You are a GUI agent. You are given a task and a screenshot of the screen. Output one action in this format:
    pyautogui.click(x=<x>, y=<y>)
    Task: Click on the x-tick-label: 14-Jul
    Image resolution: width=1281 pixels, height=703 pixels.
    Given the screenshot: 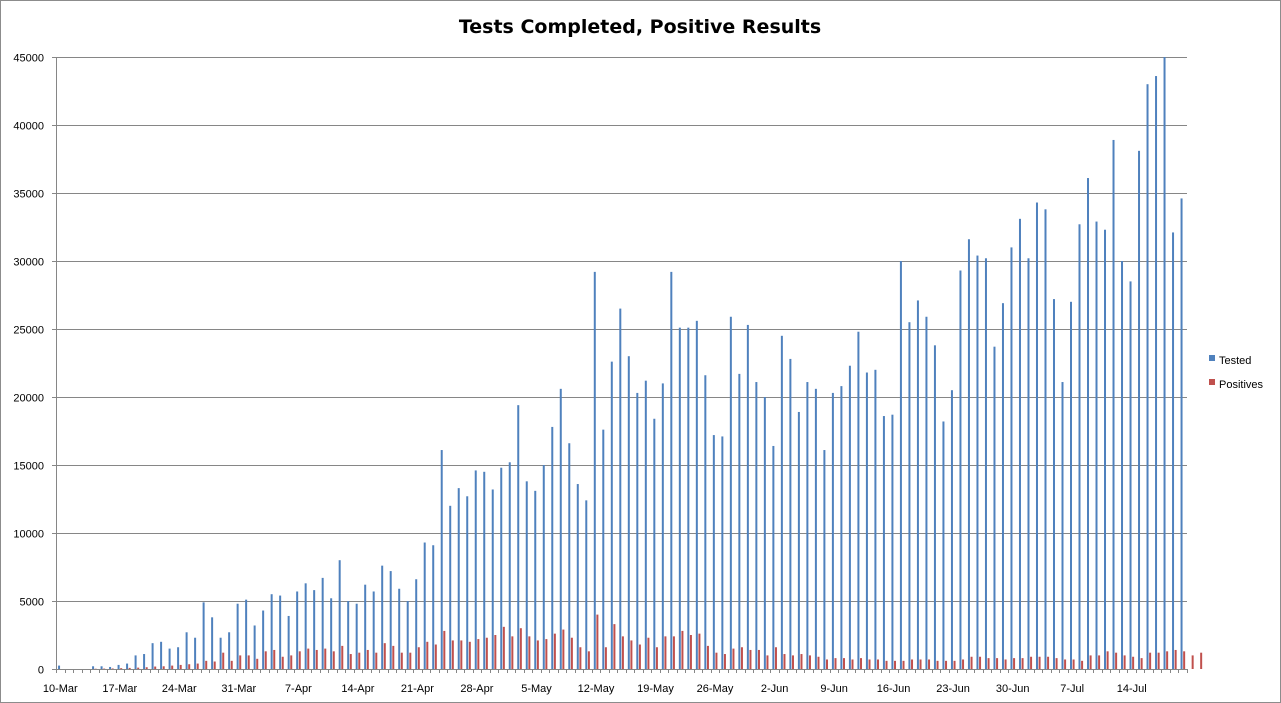 What is the action you would take?
    pyautogui.click(x=1132, y=689)
    